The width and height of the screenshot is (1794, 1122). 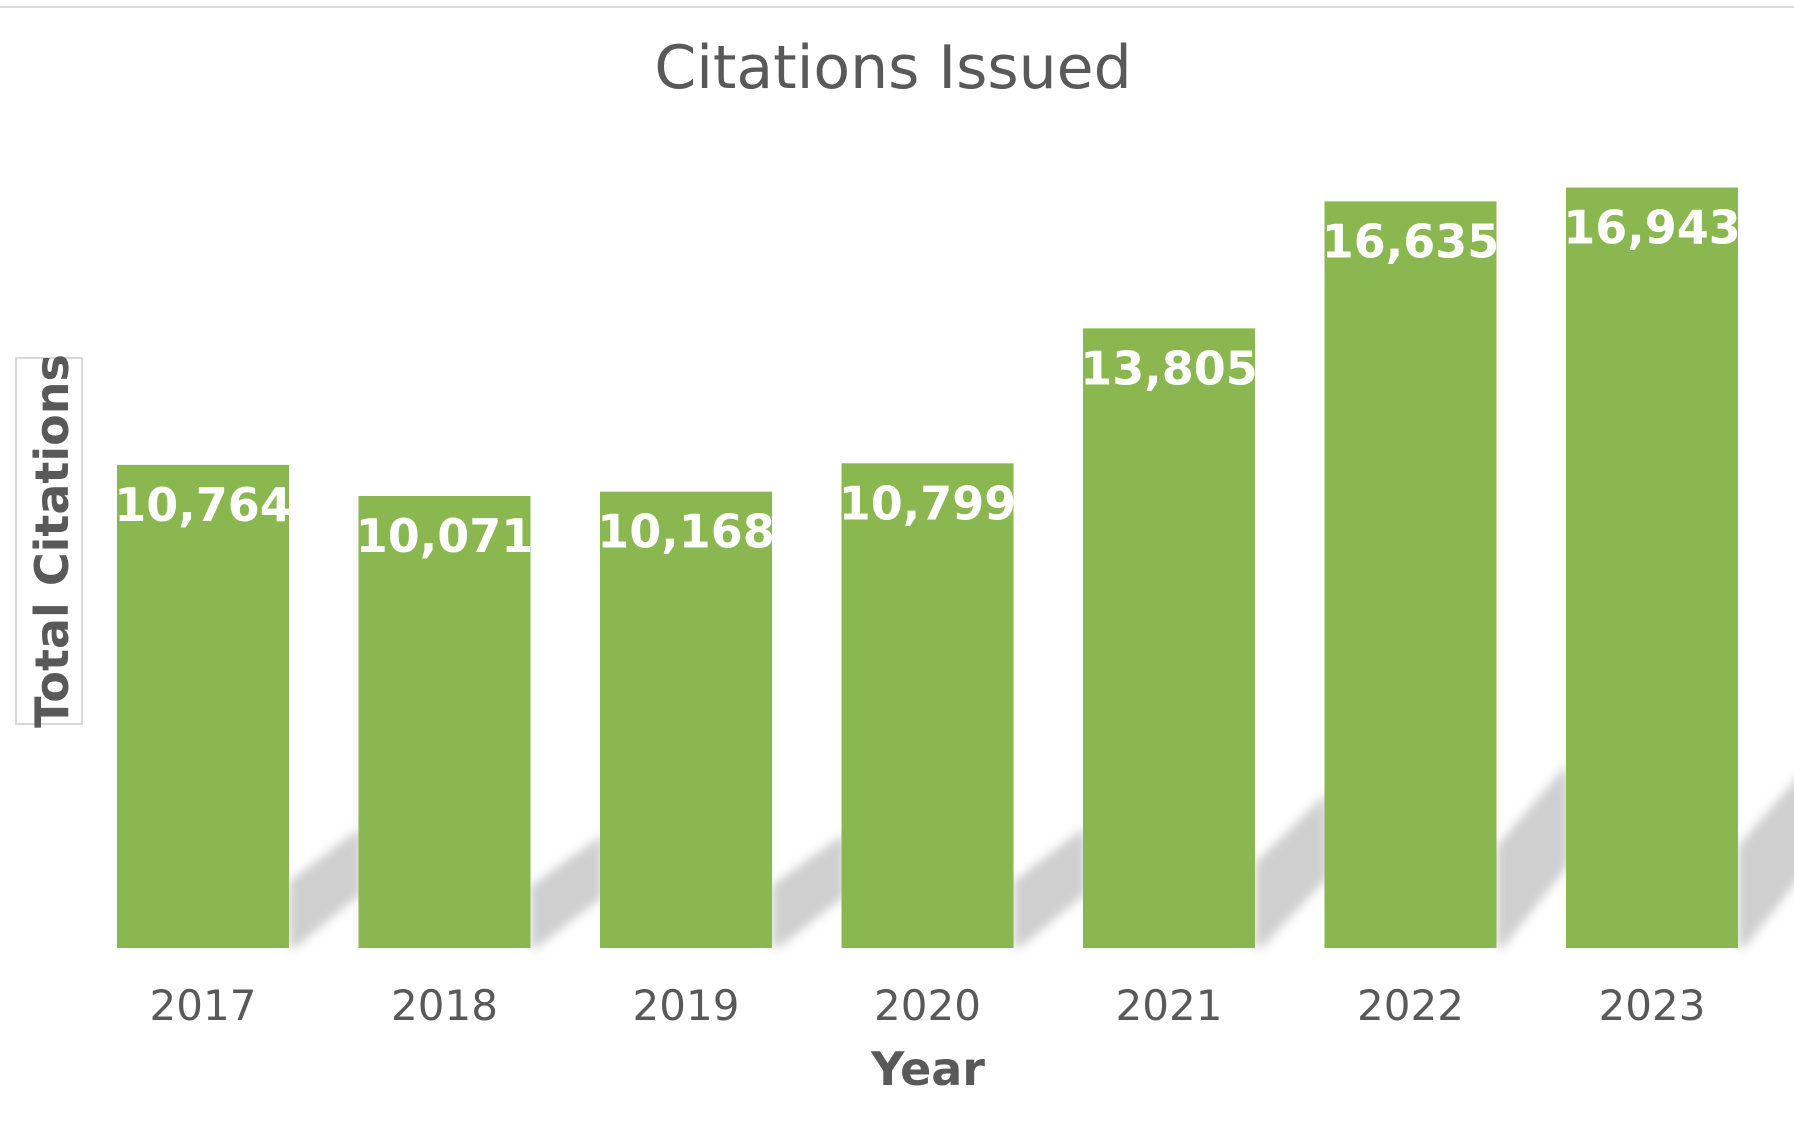 What do you see at coordinates (927, 1069) in the screenshot?
I see `x-axis-title: Year` at bounding box center [927, 1069].